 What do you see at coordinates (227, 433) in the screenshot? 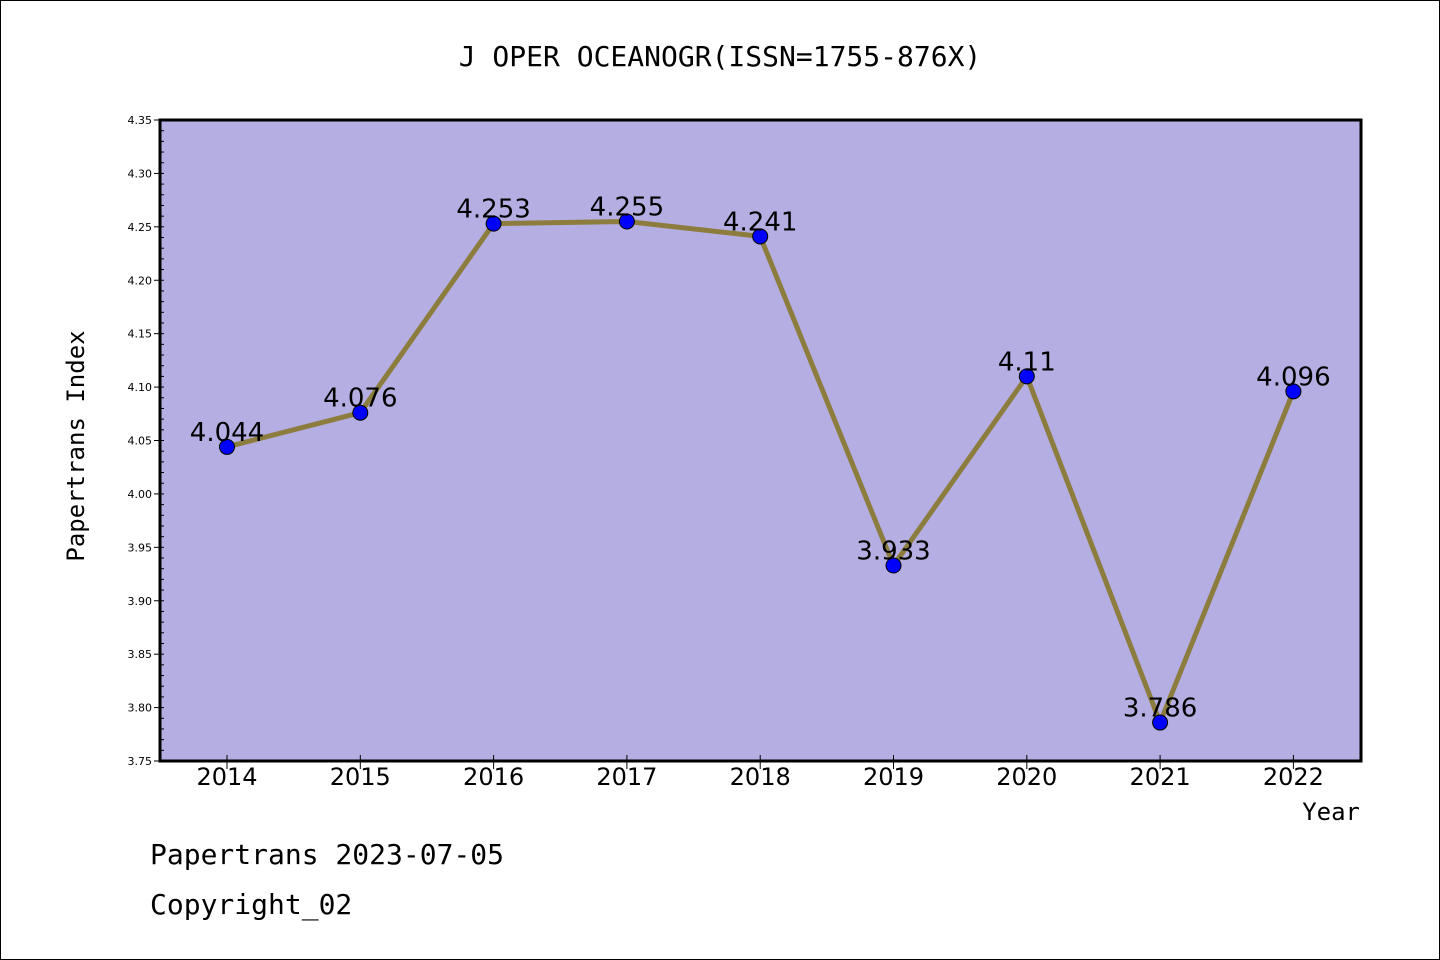
I see `data-label: 4.044` at bounding box center [227, 433].